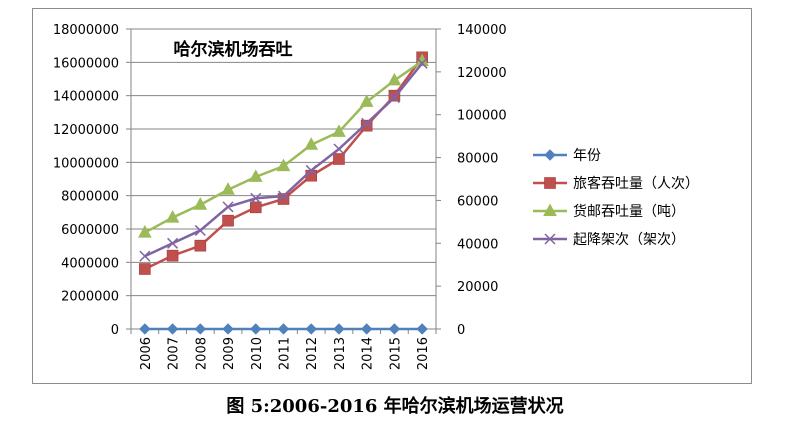  I want to click on legend-item: 起降架次（架次）, so click(609, 240).